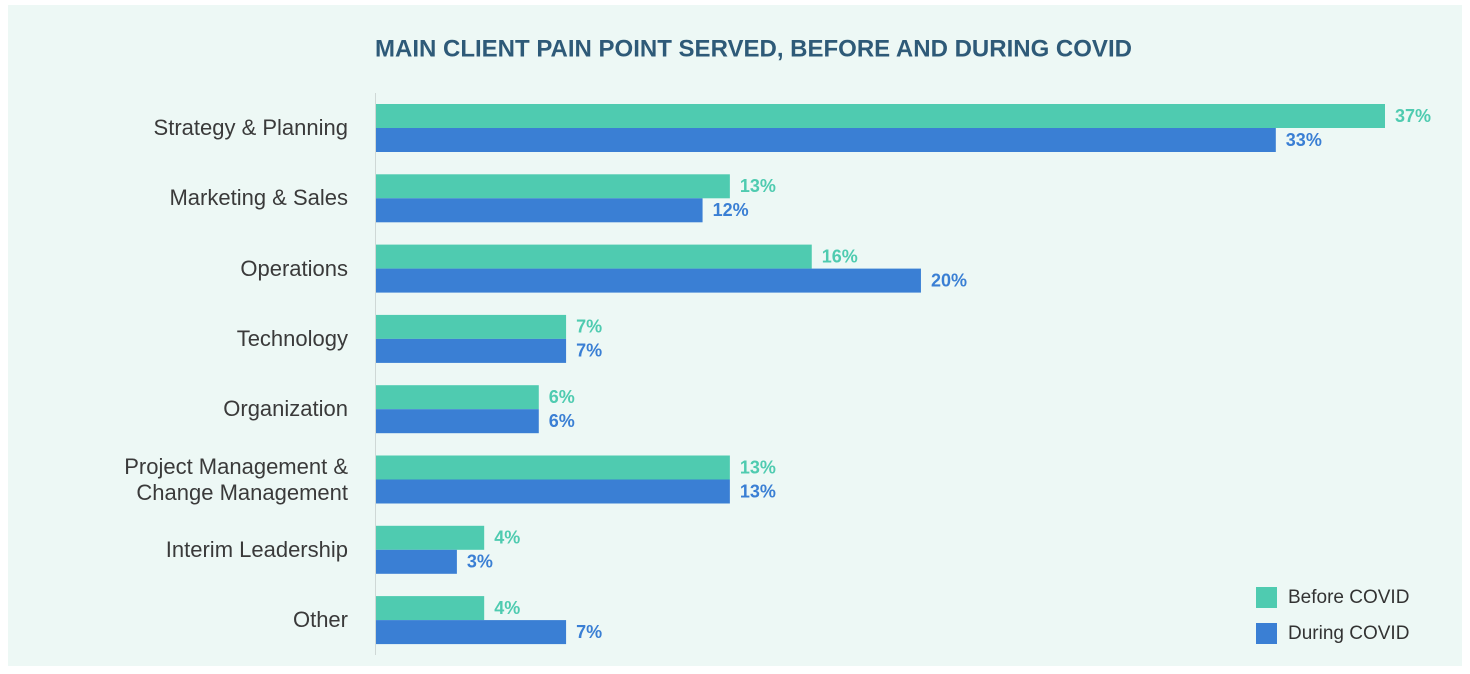 The height and width of the screenshot is (674, 1470). Describe the element at coordinates (285, 409) in the screenshot. I see `category-label: Organization` at that location.